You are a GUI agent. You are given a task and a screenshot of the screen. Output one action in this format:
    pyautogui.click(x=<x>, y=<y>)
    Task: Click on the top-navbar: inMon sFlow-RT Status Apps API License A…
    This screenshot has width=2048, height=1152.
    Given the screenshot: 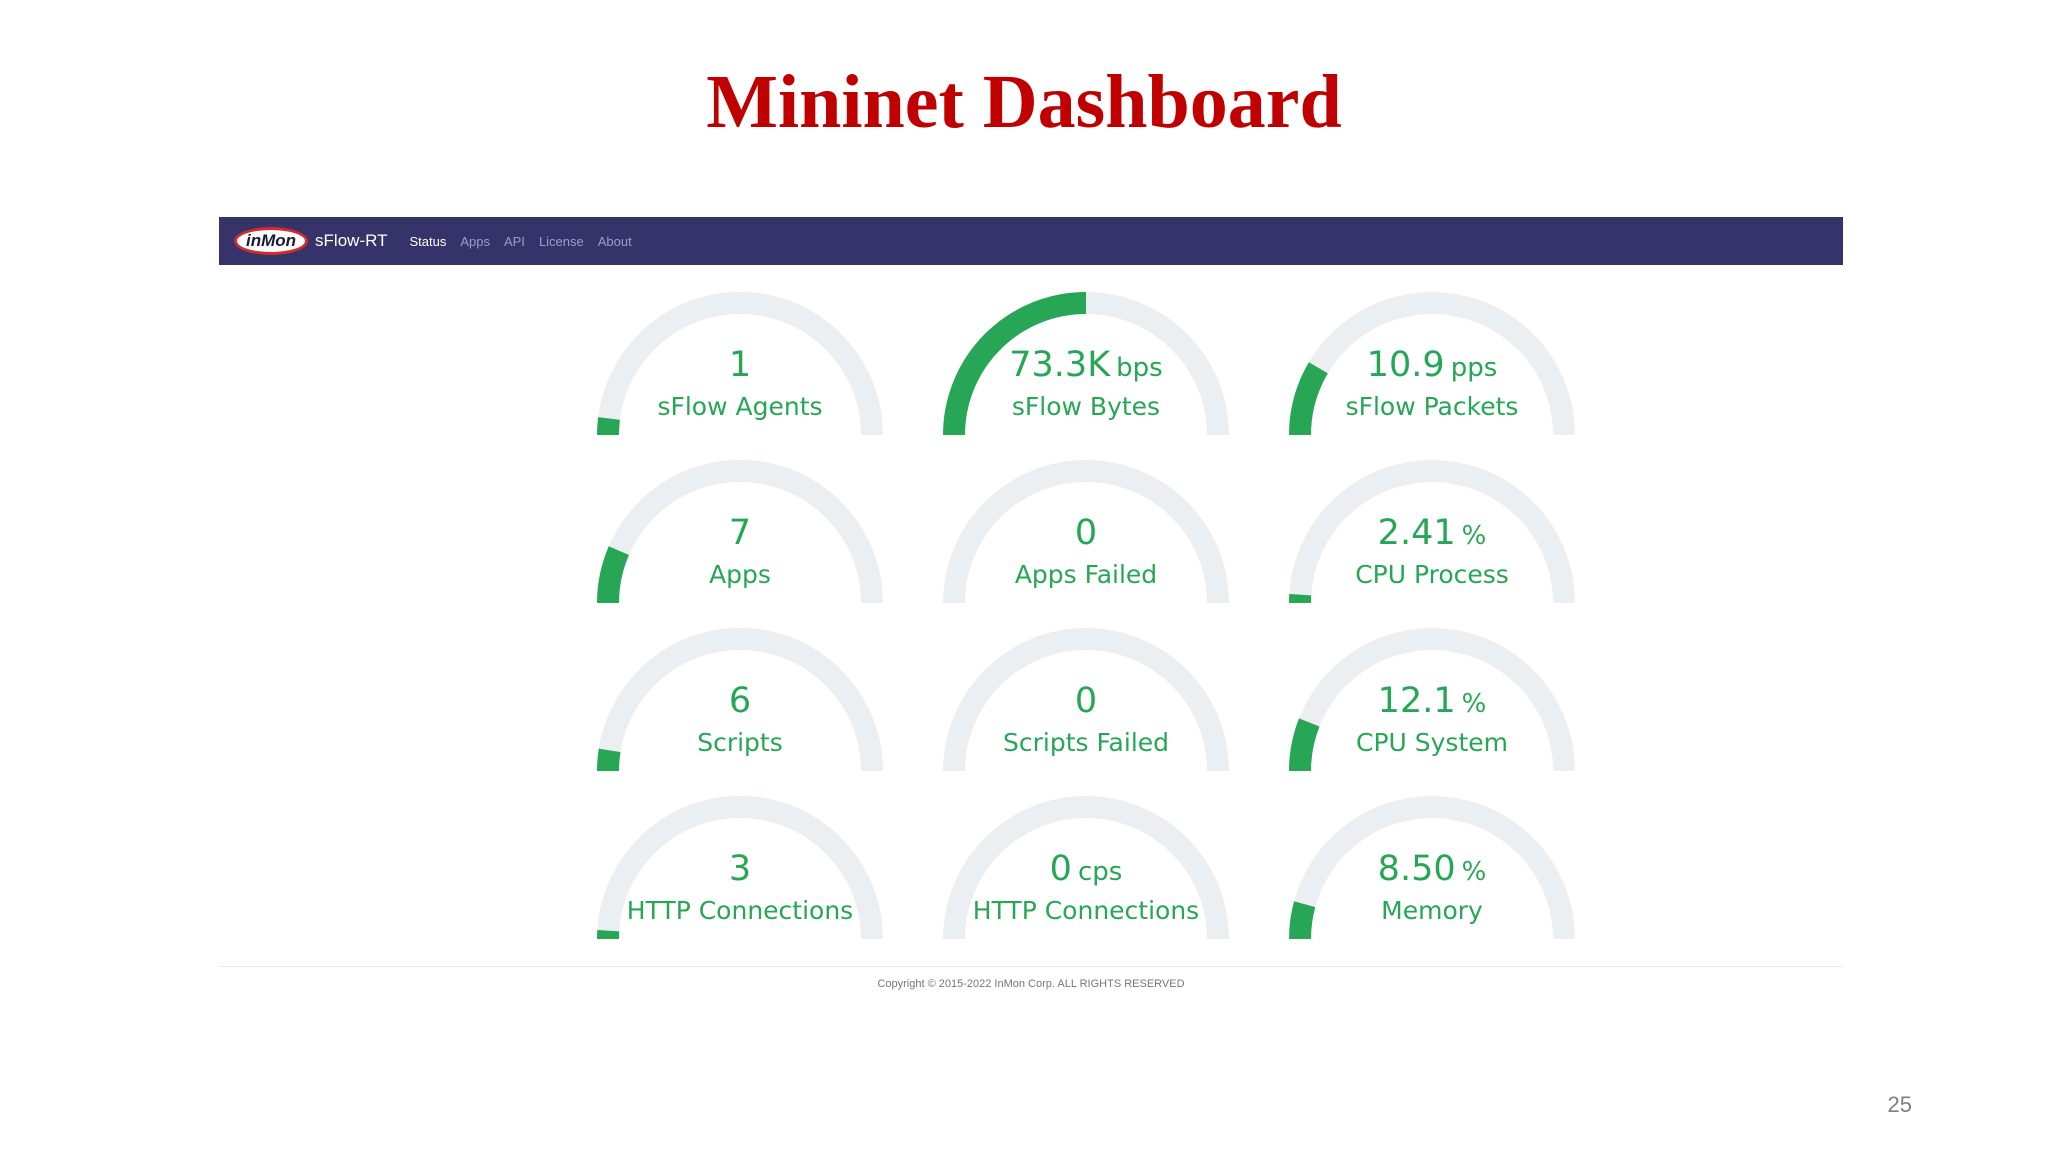 What is the action you would take?
    pyautogui.click(x=1031, y=241)
    